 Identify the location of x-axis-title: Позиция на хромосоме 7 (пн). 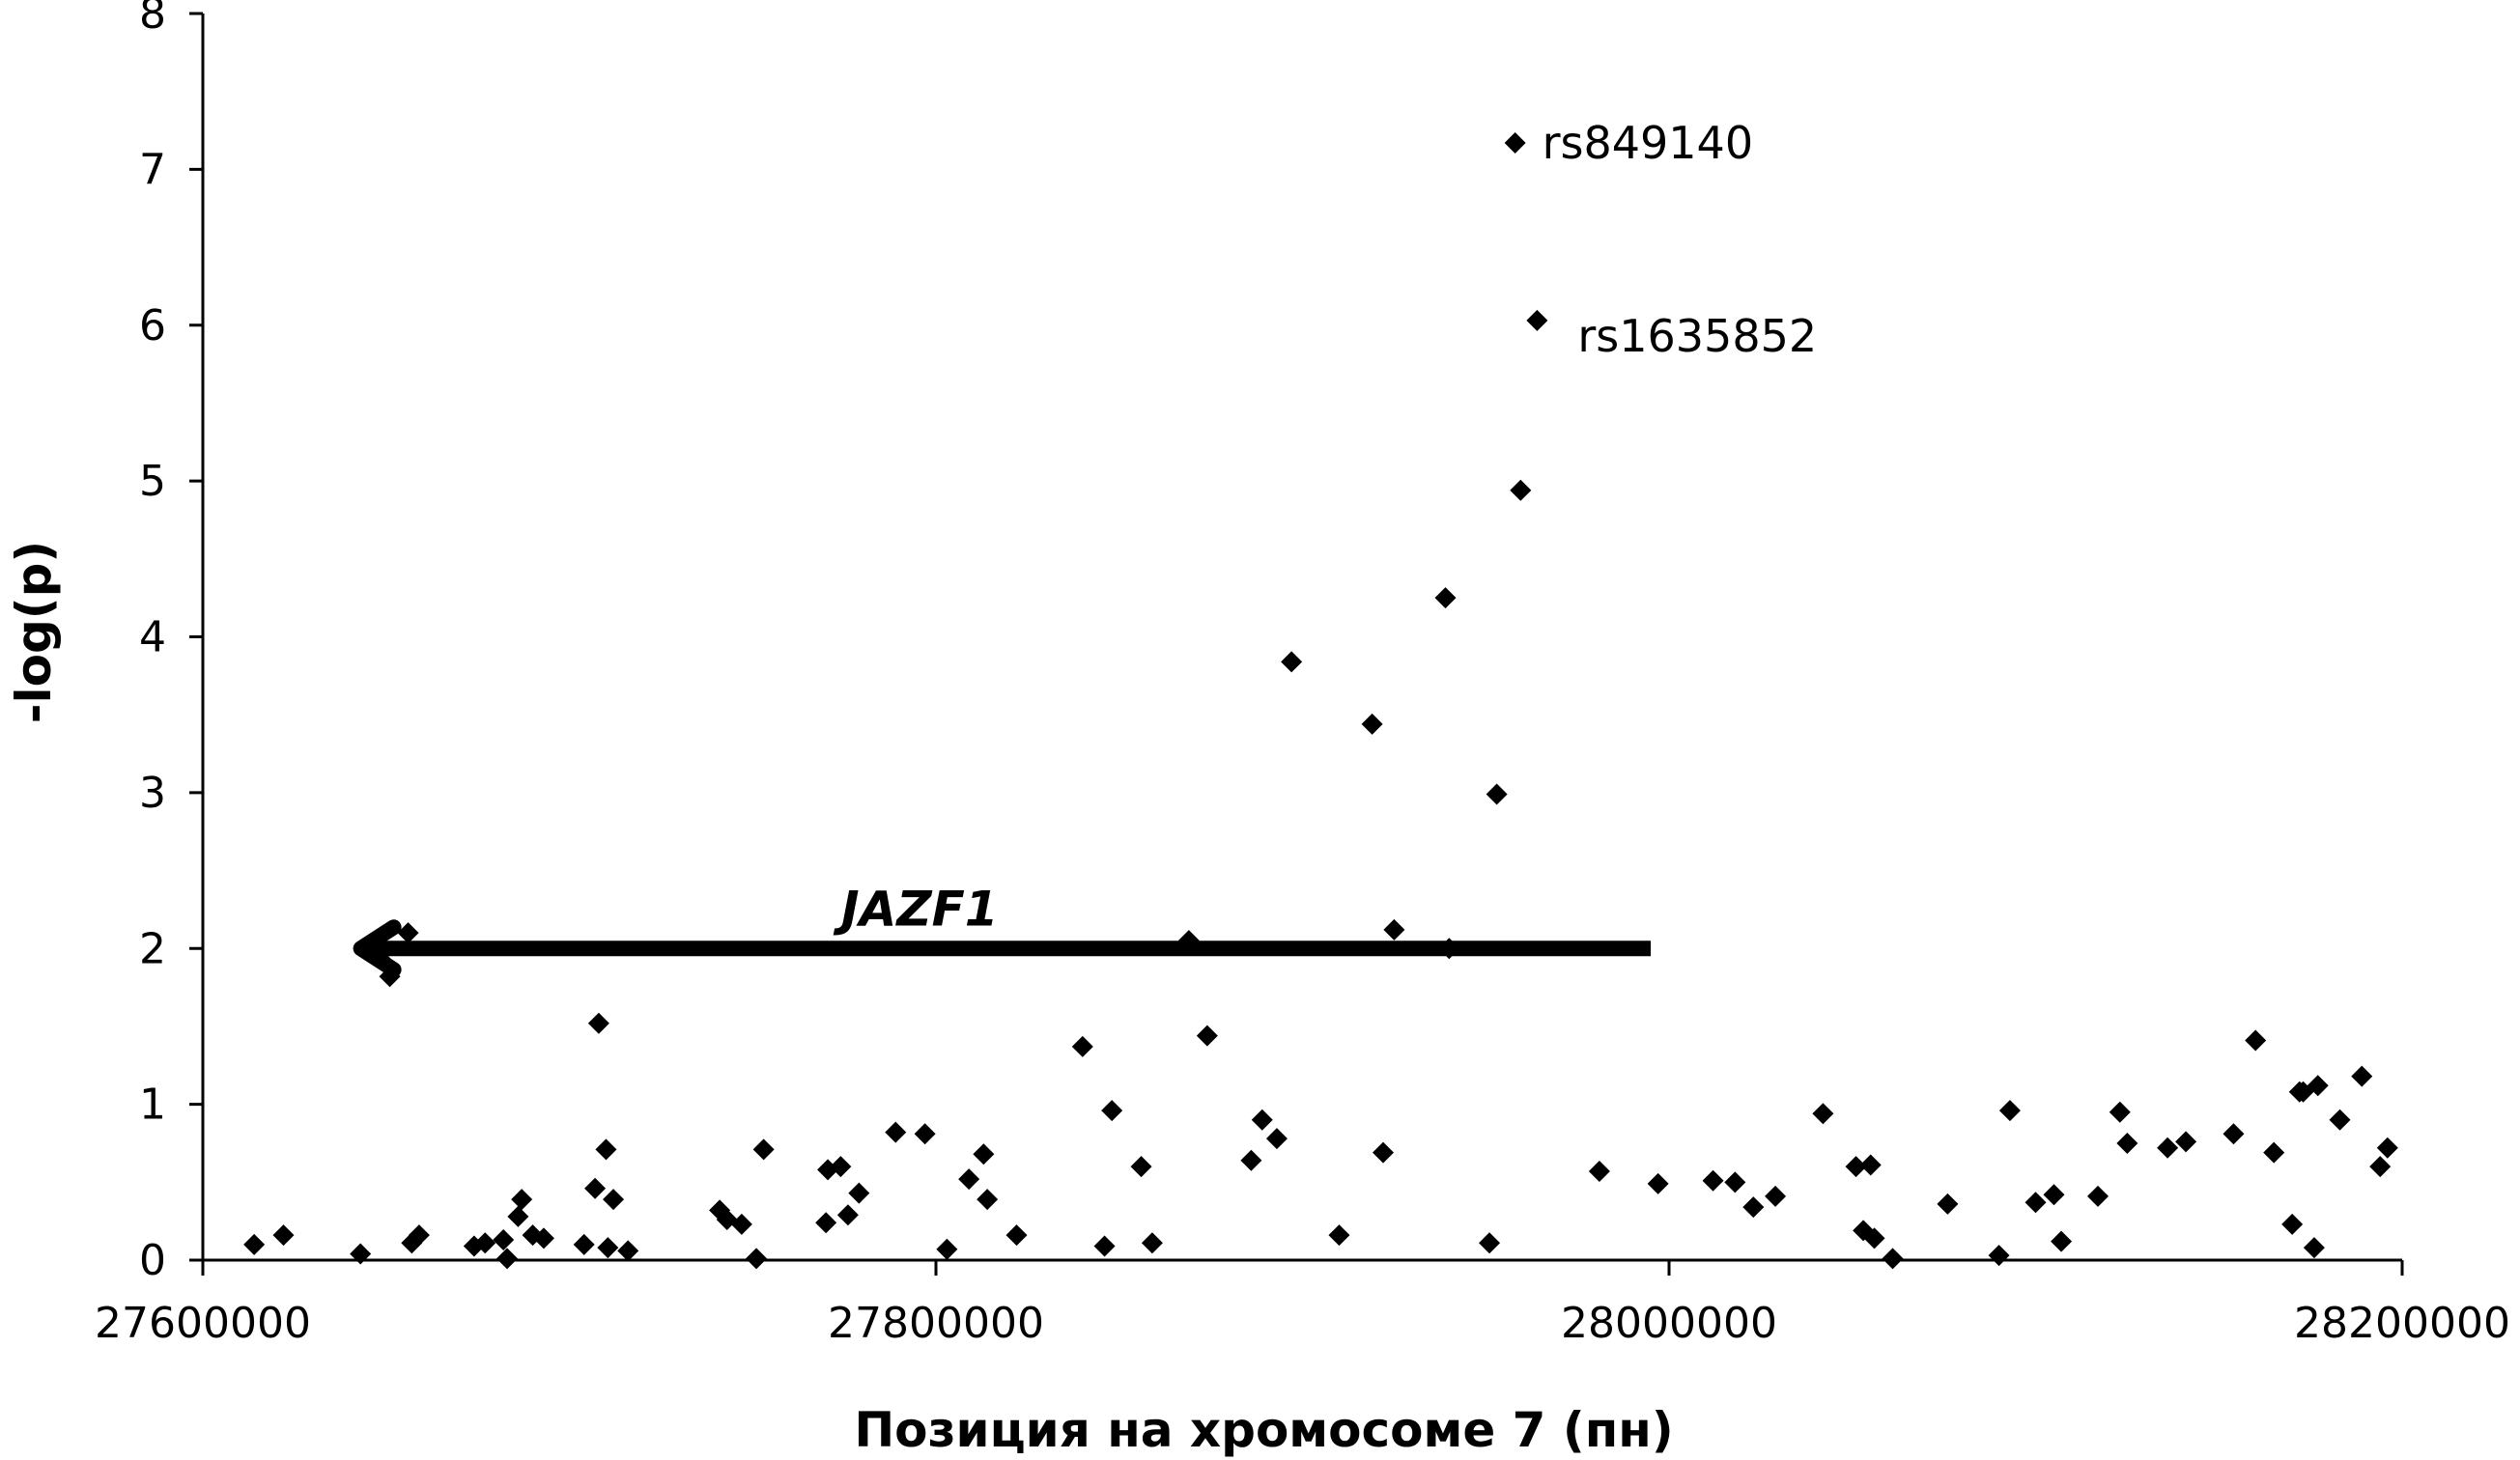
(1263, 1430).